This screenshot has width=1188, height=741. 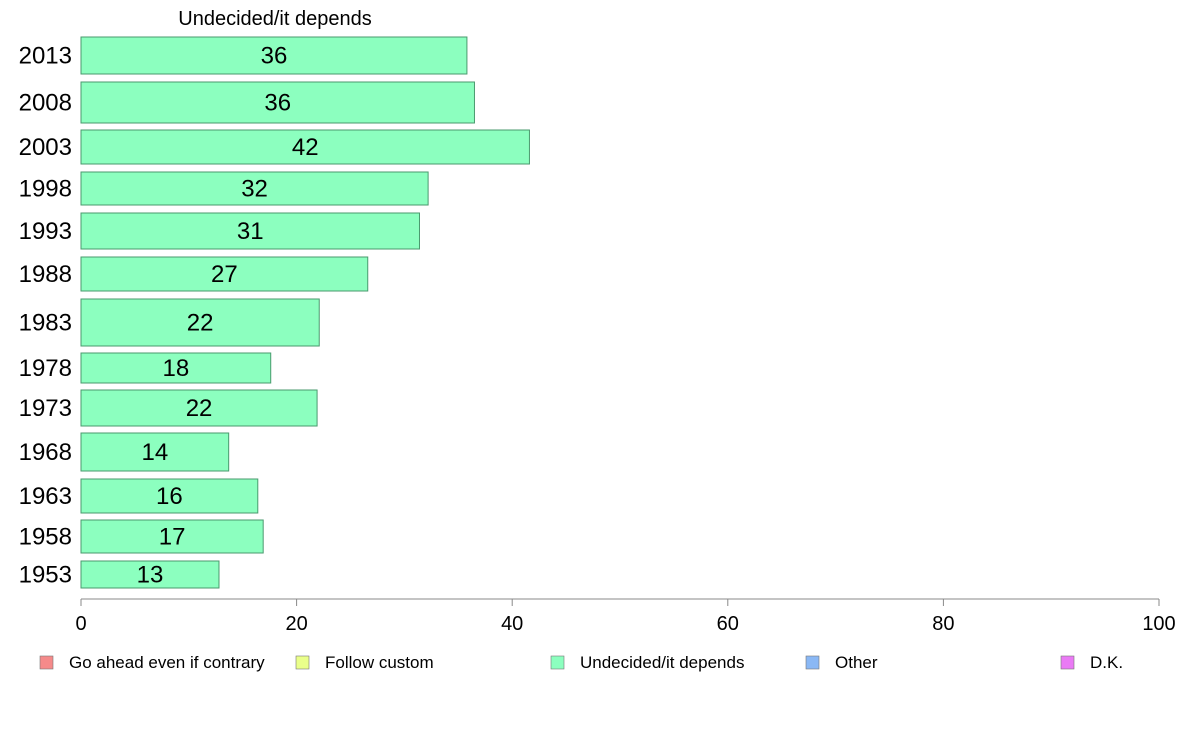 What do you see at coordinates (167, 662) in the screenshot?
I see `legend-label: Go ahead even if contrary` at bounding box center [167, 662].